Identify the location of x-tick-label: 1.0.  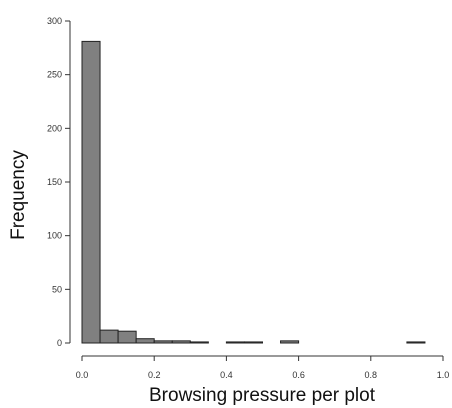
(443, 375).